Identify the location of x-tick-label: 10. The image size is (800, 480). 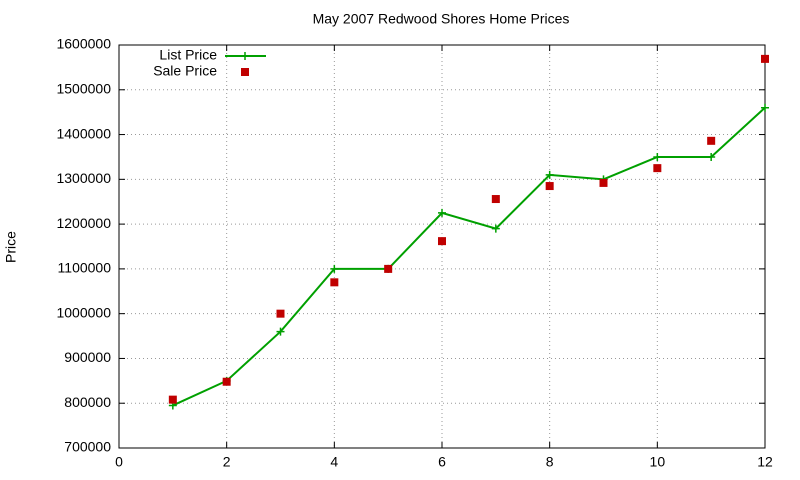
(658, 462).